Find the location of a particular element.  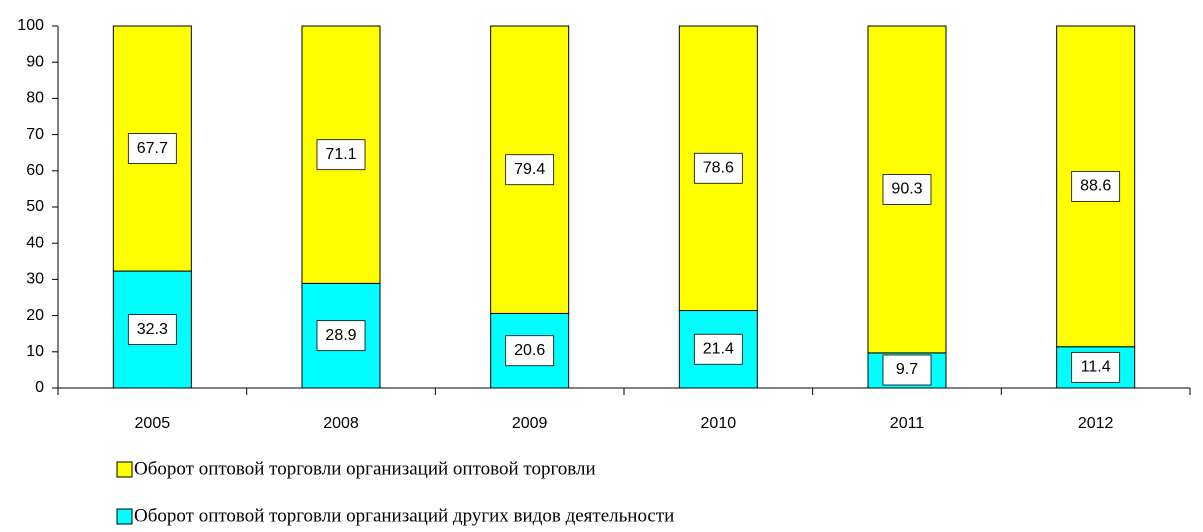

data-label: 90.3 is located at coordinates (906, 189).